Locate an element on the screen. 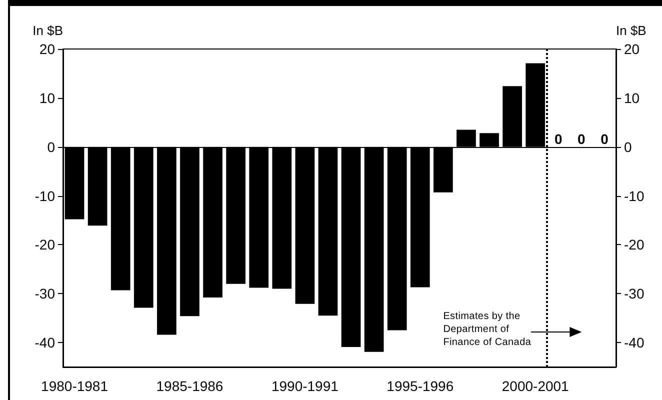 The height and width of the screenshot is (400, 662). y2-tick-label: -30 is located at coordinates (634, 294).